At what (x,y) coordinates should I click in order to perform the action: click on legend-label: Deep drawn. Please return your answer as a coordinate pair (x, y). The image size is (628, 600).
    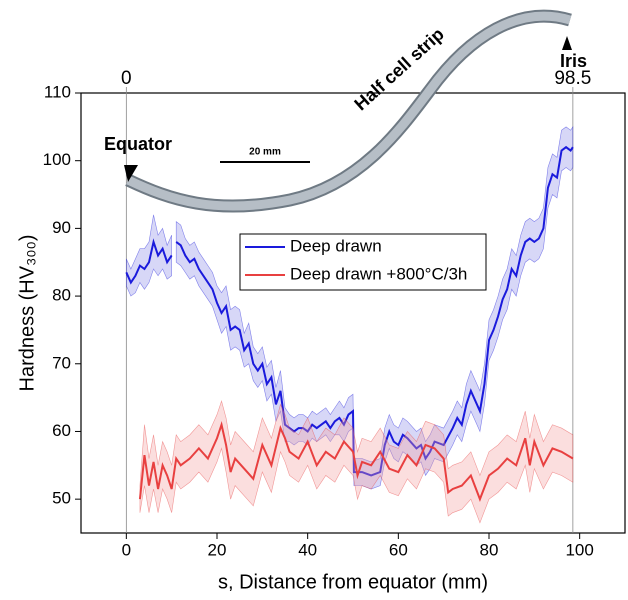
    Looking at the image, I should click on (336, 245).